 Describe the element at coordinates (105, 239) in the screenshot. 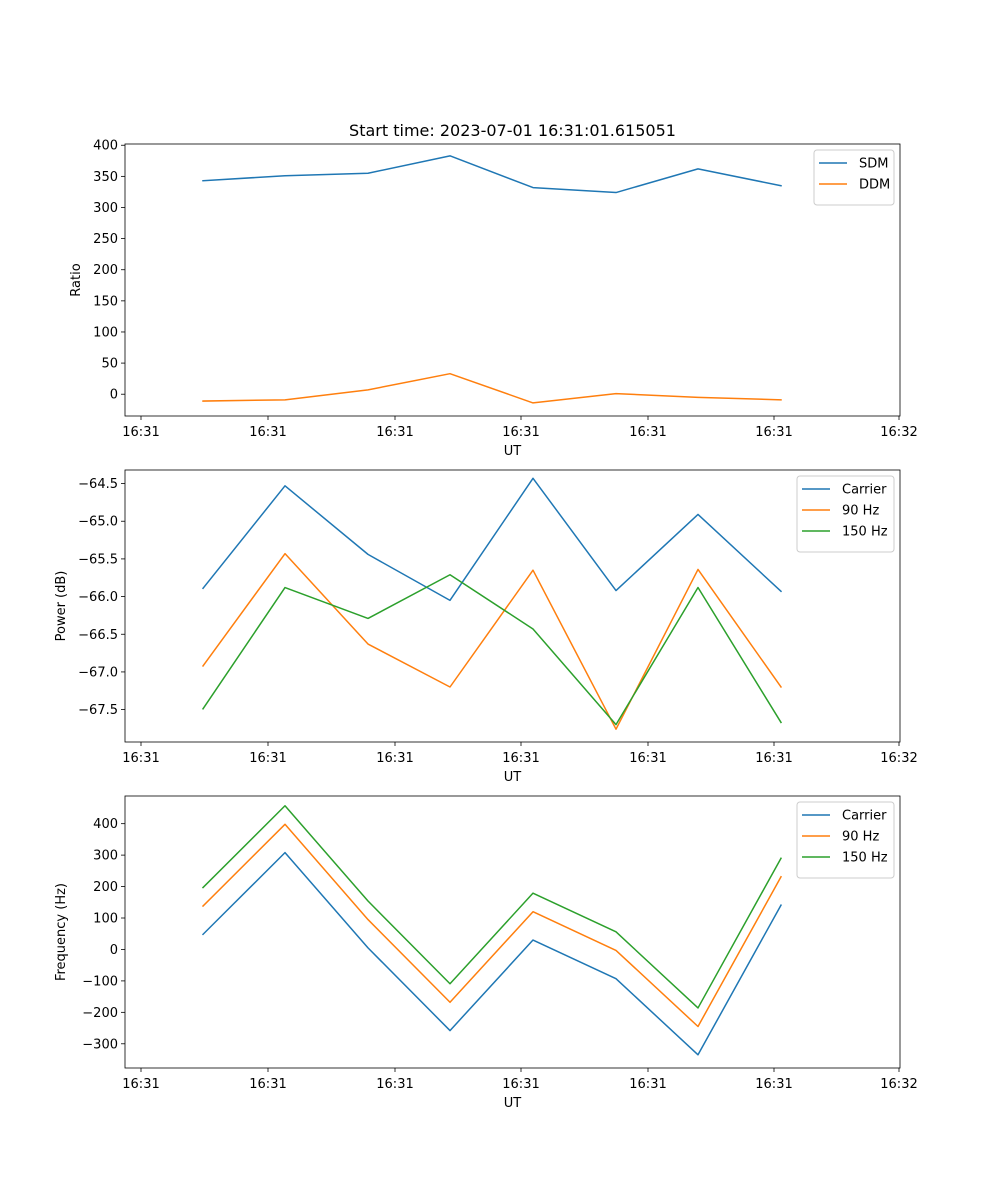

I see `y-tick-label: 250` at that location.